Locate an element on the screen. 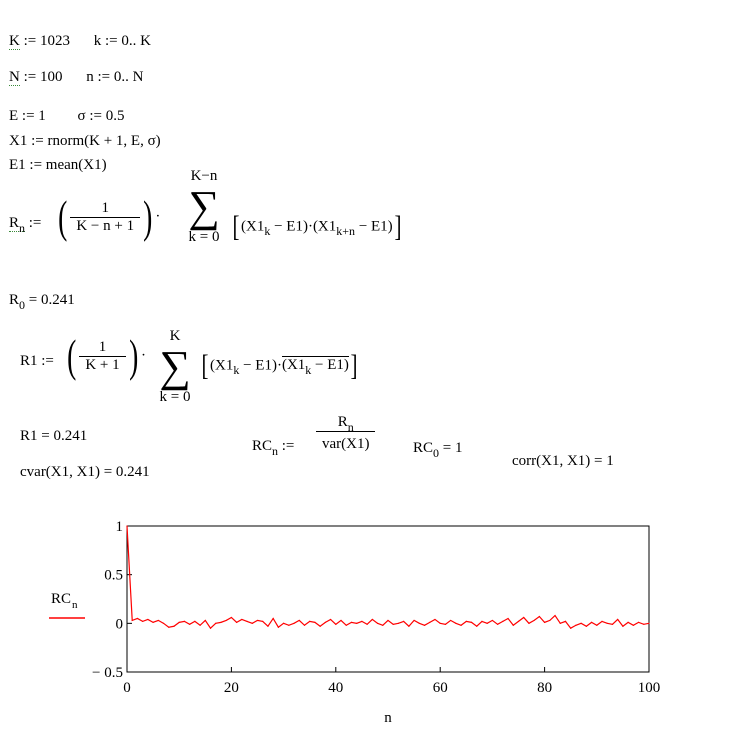  cvar-result: cvar(X1, X1) = 0.241 is located at coordinates (85, 472).